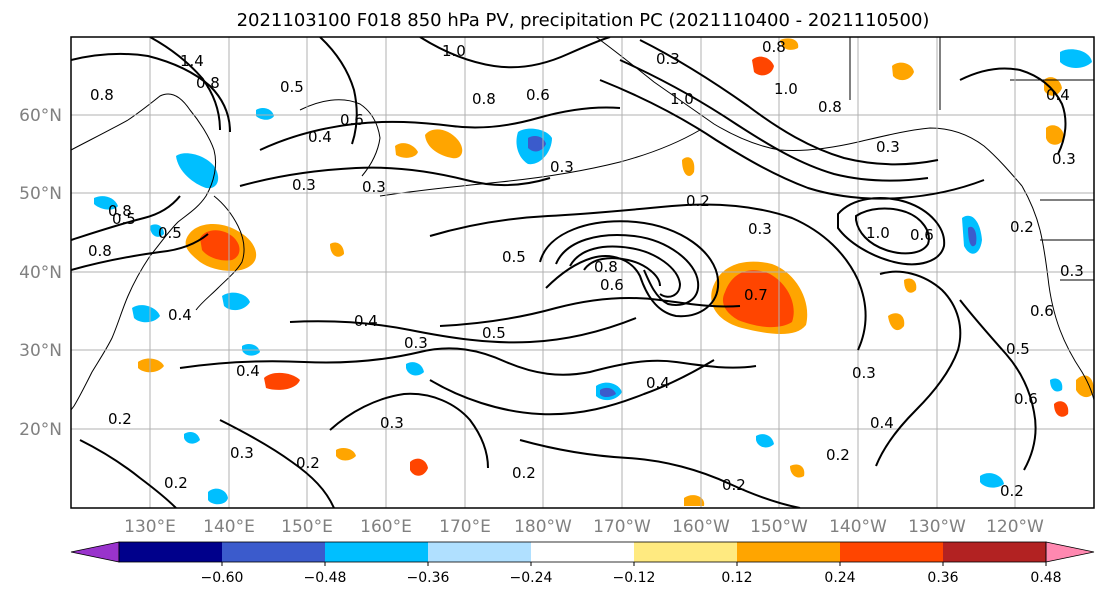  Describe the element at coordinates (540, 163) in the screenshot. I see `coastline-aleutians` at that location.